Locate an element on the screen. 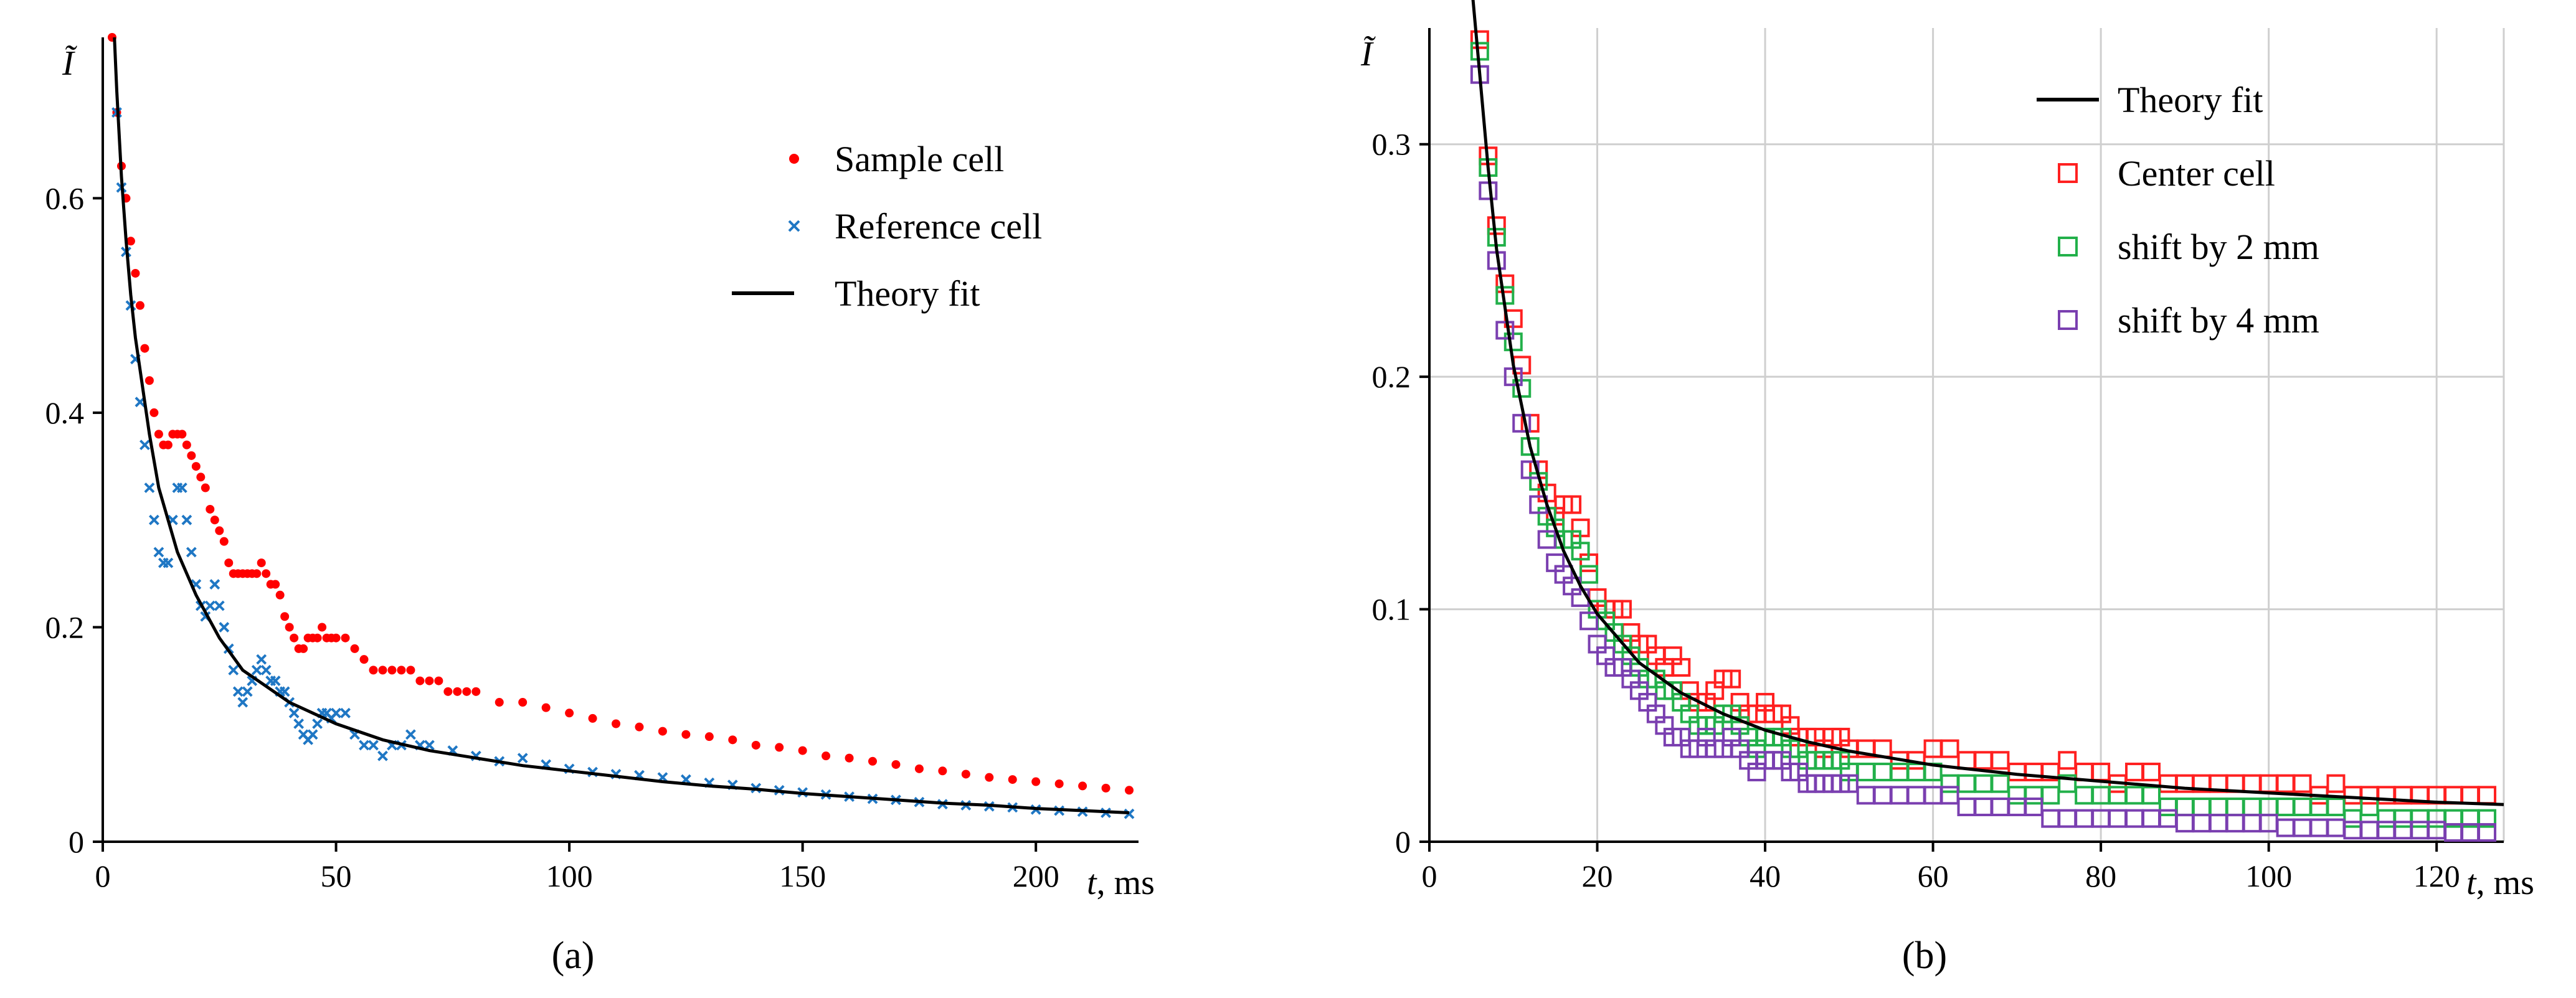 The image size is (2576, 998). panel-a-legend-label-2: Theory fit is located at coordinates (908, 293).